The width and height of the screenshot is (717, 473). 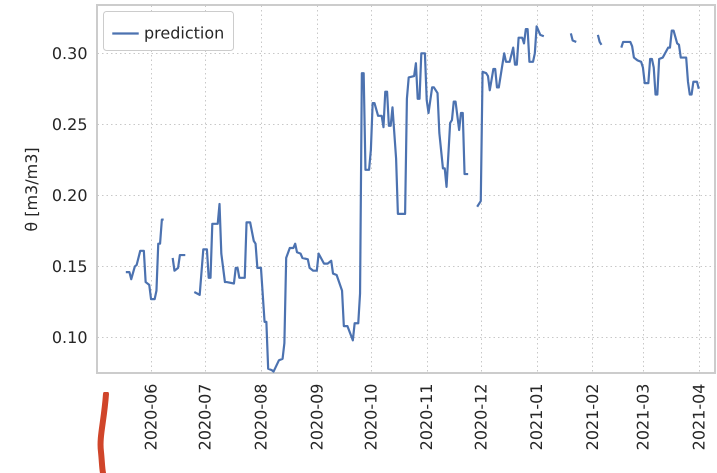 What do you see at coordinates (260, 417) in the screenshot?
I see `x-tick-label: 2020-08` at bounding box center [260, 417].